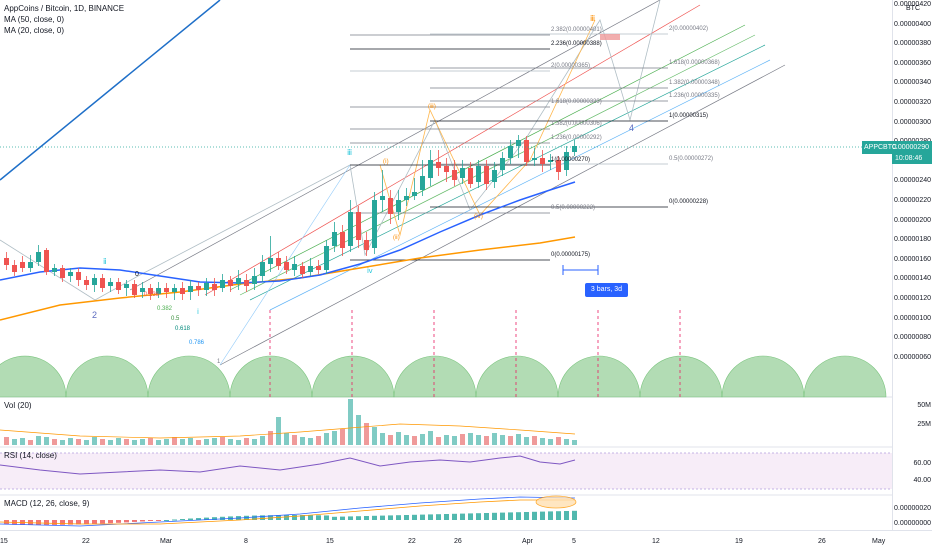 This screenshot has height=551, width=932. What do you see at coordinates (34, 19) in the screenshot?
I see `ma50-legend: MA (50, close, 0)` at bounding box center [34, 19].